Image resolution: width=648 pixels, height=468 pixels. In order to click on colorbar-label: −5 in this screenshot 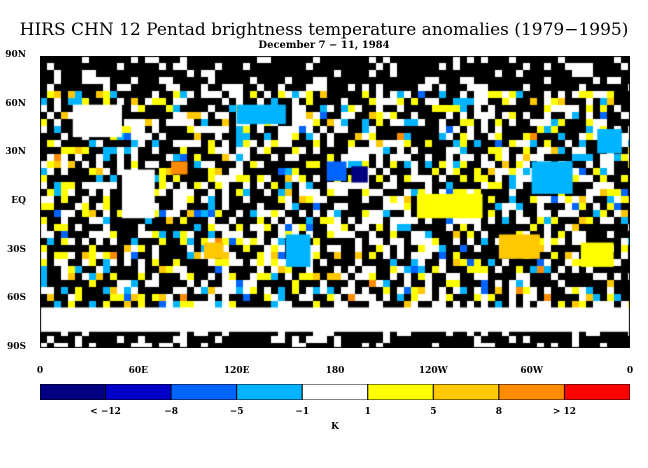, I will do `click(236, 412)`.